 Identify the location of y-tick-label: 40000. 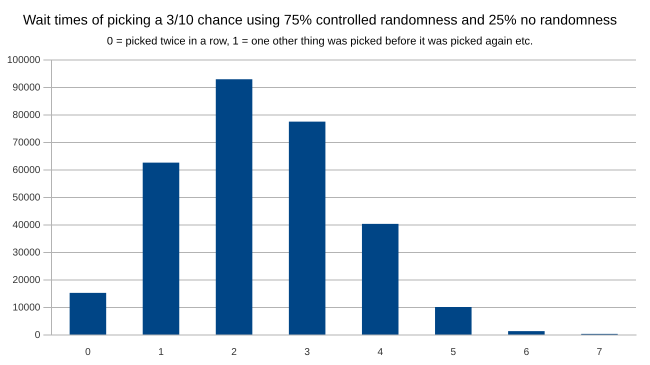
(26, 225).